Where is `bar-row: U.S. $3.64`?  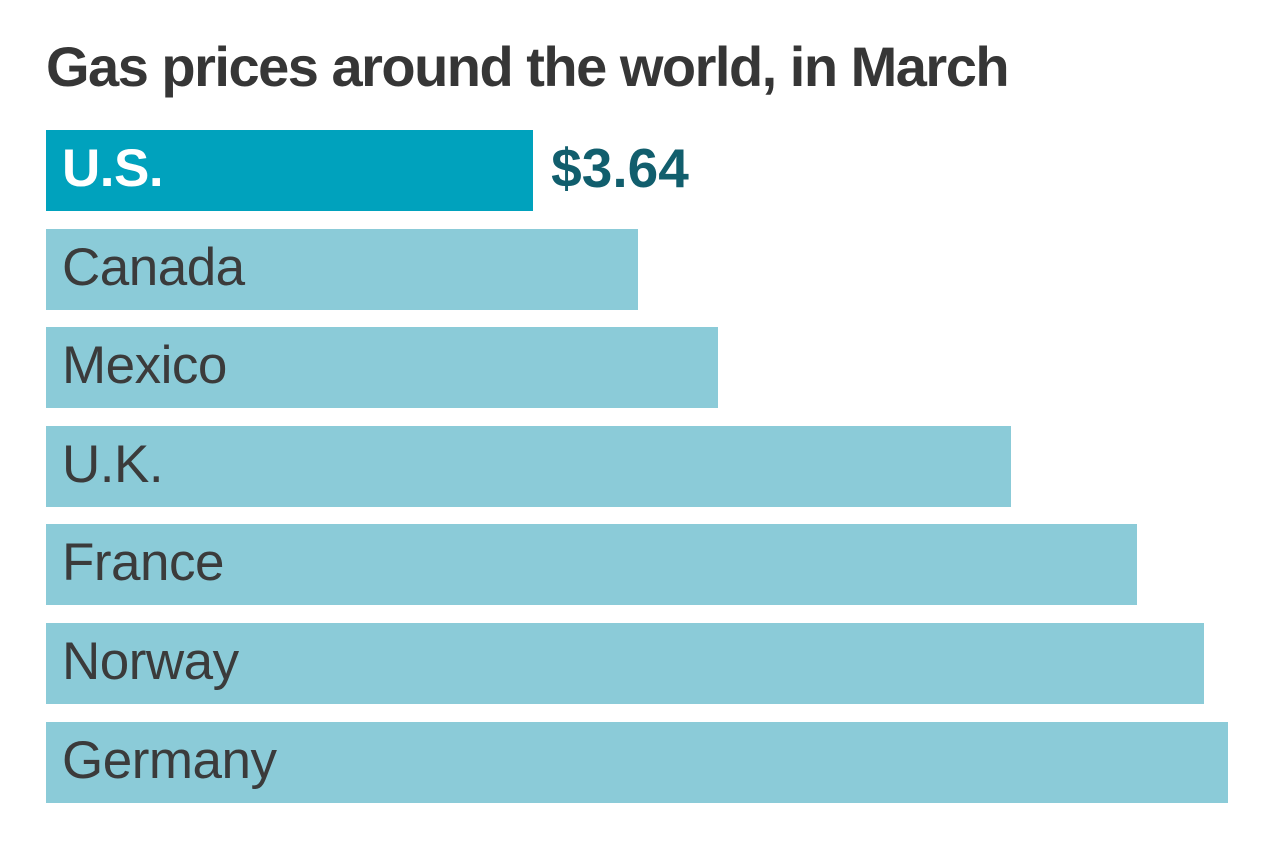 bar-row: U.S. $3.64 is located at coordinates (663, 170).